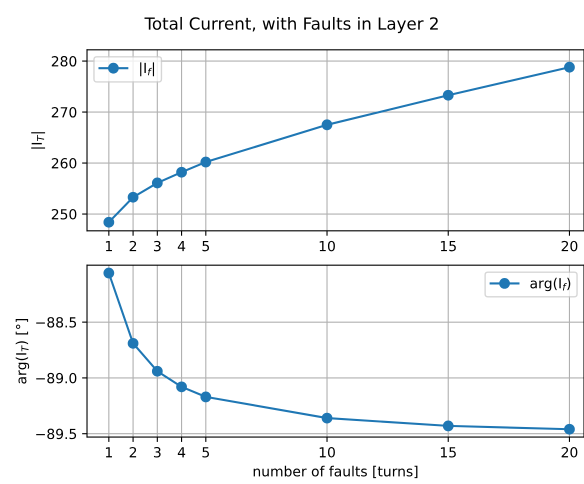 This screenshot has height=484, width=584. I want to click on y-tick-label: 260, so click(64, 163).